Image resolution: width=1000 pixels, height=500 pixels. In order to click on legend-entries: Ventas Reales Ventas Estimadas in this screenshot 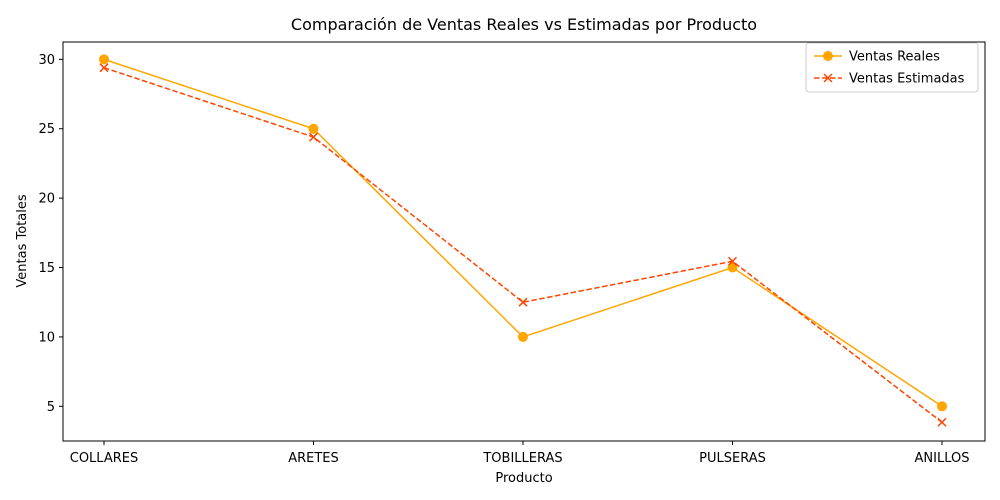, I will do `click(889, 68)`.